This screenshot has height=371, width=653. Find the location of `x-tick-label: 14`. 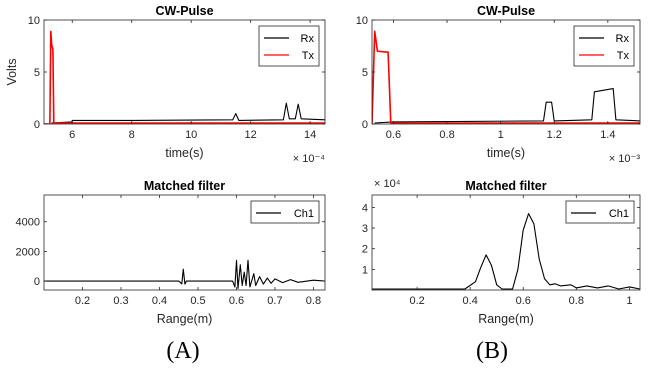

x-tick-label: 14 is located at coordinates (310, 135).